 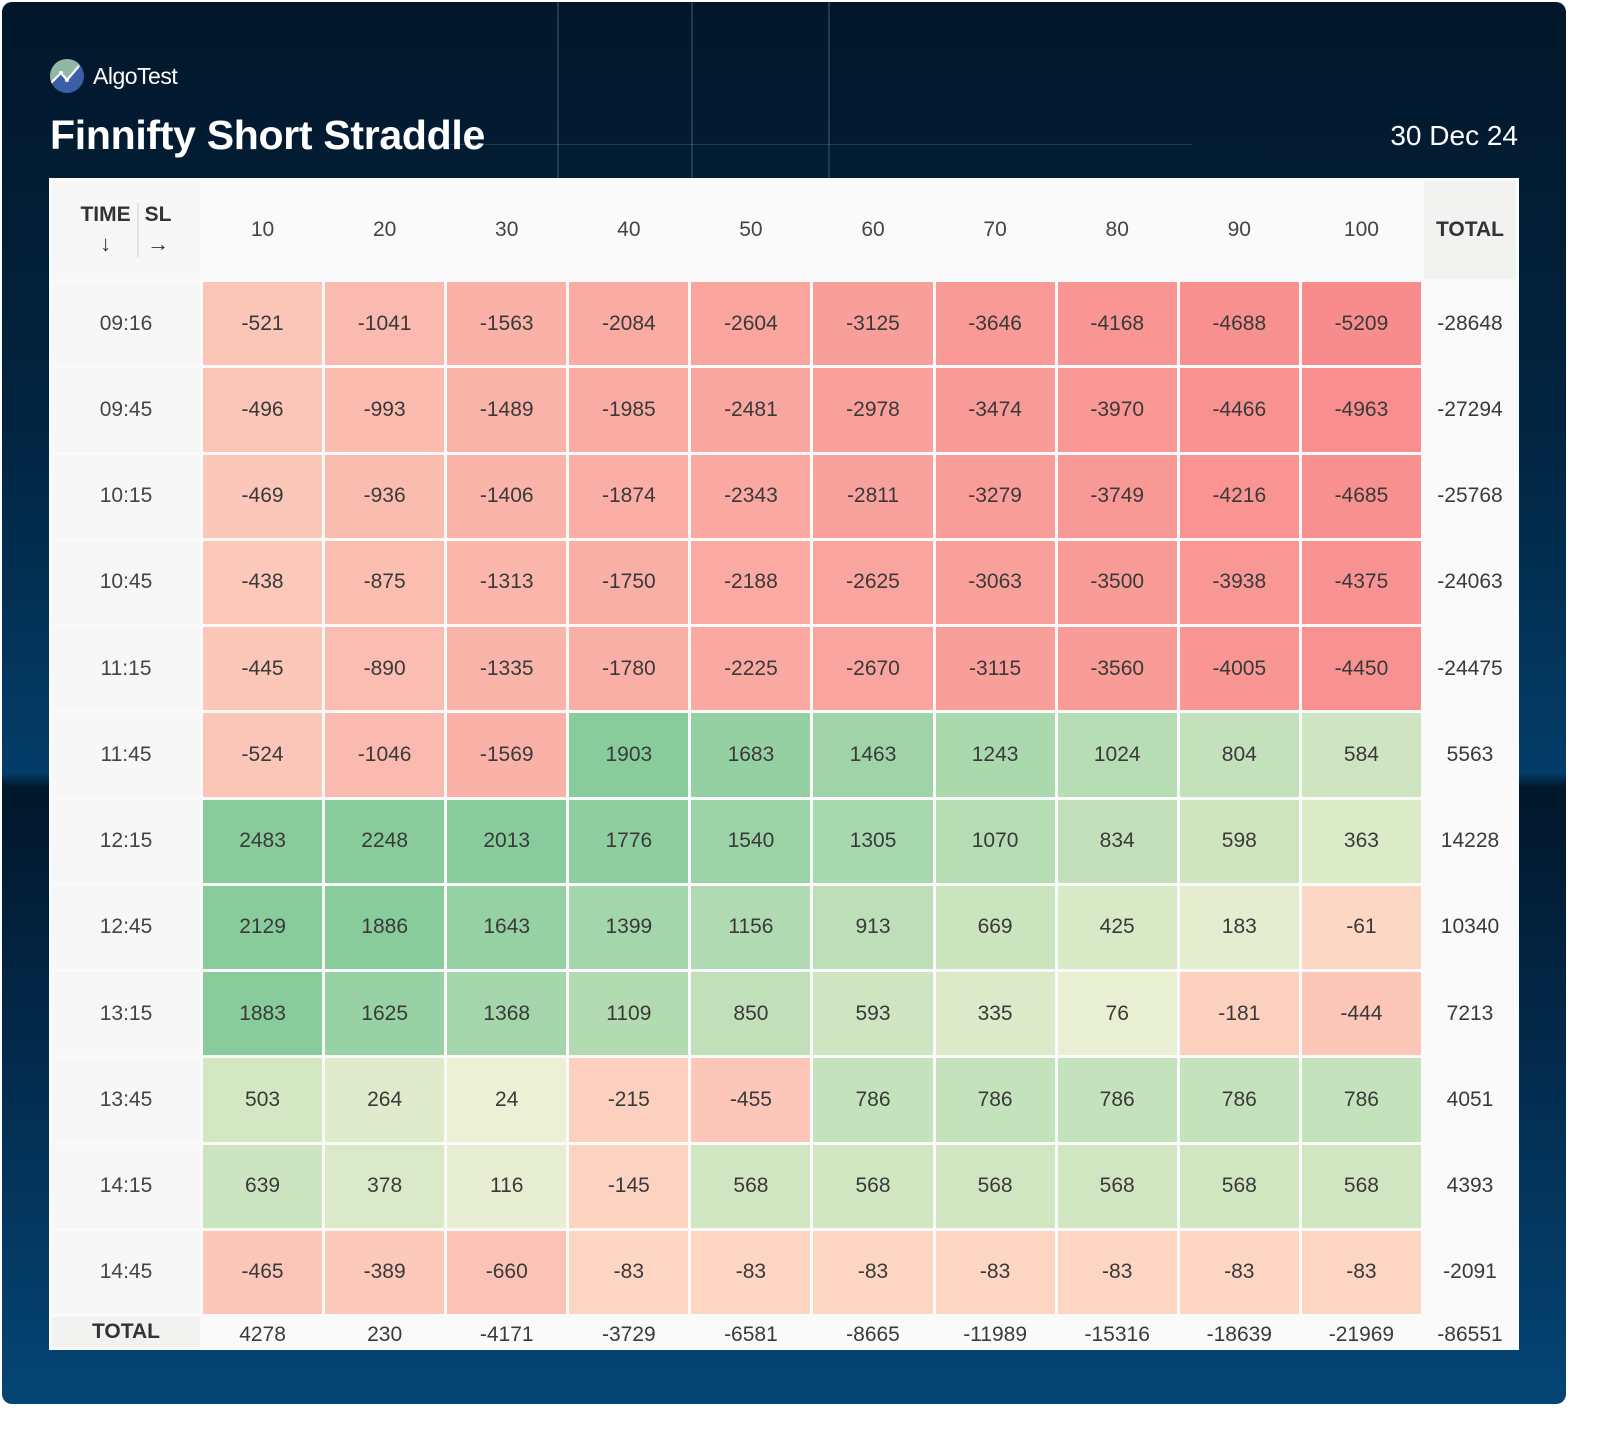 What do you see at coordinates (995, 669) in the screenshot?
I see `heatmap-cell: -3115` at bounding box center [995, 669].